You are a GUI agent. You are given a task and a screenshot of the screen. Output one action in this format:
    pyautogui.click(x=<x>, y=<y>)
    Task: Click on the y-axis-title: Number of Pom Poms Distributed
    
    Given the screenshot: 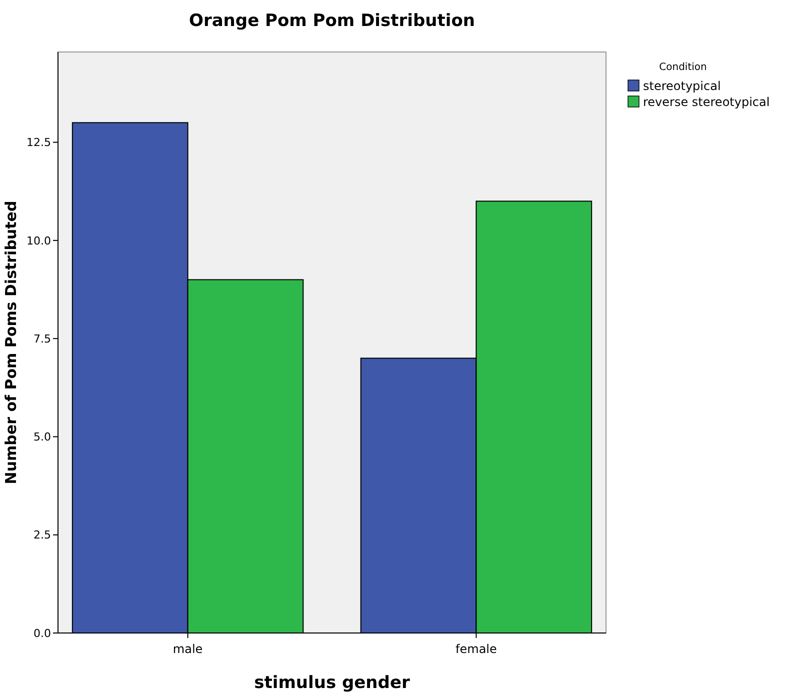 What is the action you would take?
    pyautogui.click(x=11, y=342)
    